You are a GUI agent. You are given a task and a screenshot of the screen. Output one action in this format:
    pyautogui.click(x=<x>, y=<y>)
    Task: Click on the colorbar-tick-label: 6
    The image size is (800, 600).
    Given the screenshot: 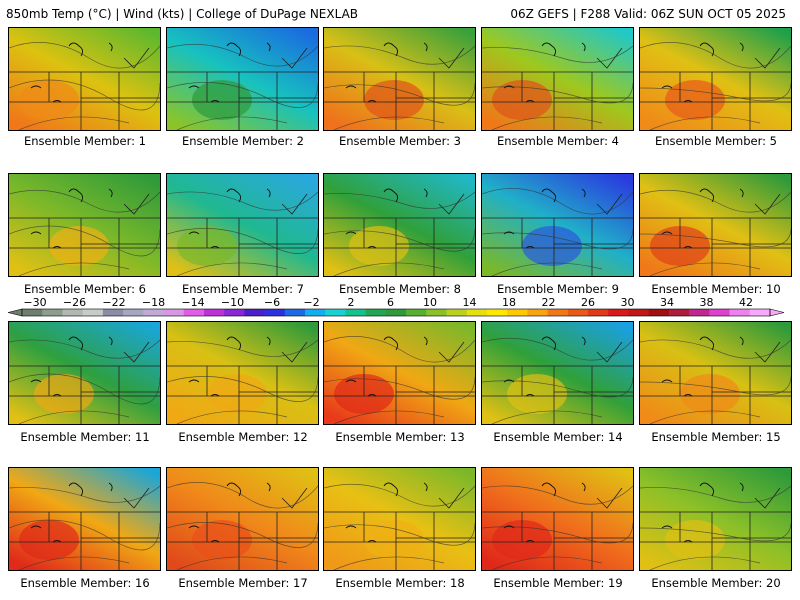 What is the action you would take?
    pyautogui.click(x=390, y=302)
    